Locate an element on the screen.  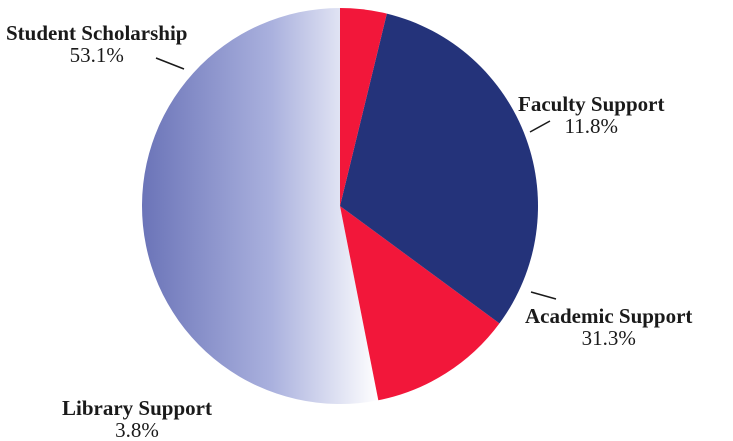
slice-percent: 31.3% is located at coordinates (608, 338).